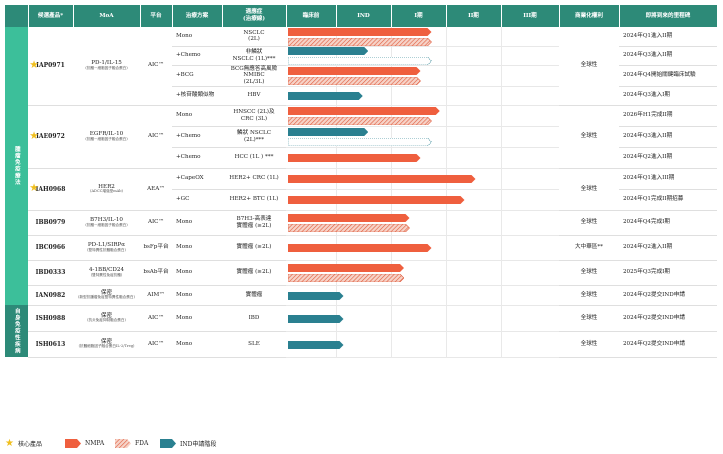 The width and height of the screenshot is (723, 454). What do you see at coordinates (360, 41) in the screenshot?
I see `progress-bar-fda` at bounding box center [360, 41].